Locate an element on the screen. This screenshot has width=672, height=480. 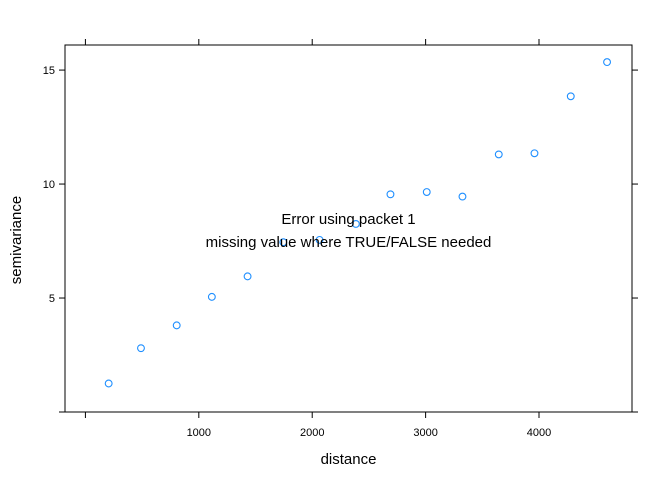
y-axis-label: semivariance is located at coordinates (16, 240).